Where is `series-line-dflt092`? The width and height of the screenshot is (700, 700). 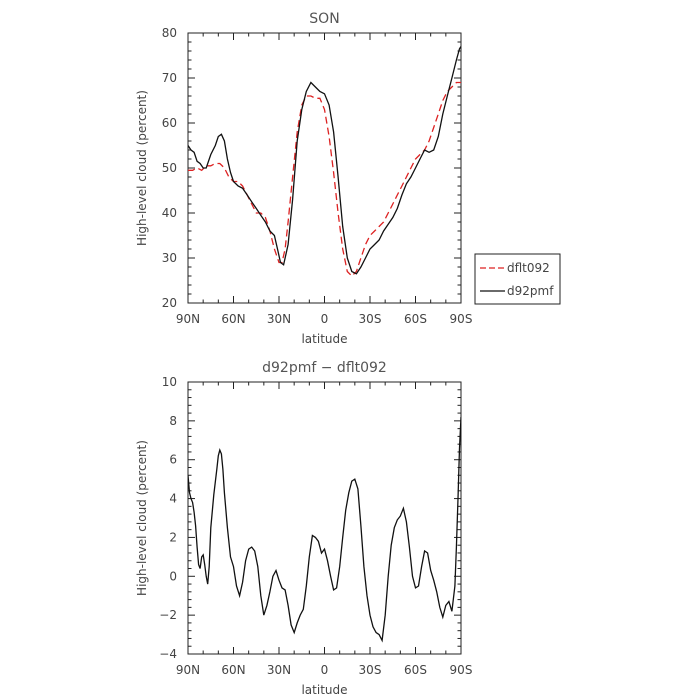
series-line-dflt092 is located at coordinates (324, 179).